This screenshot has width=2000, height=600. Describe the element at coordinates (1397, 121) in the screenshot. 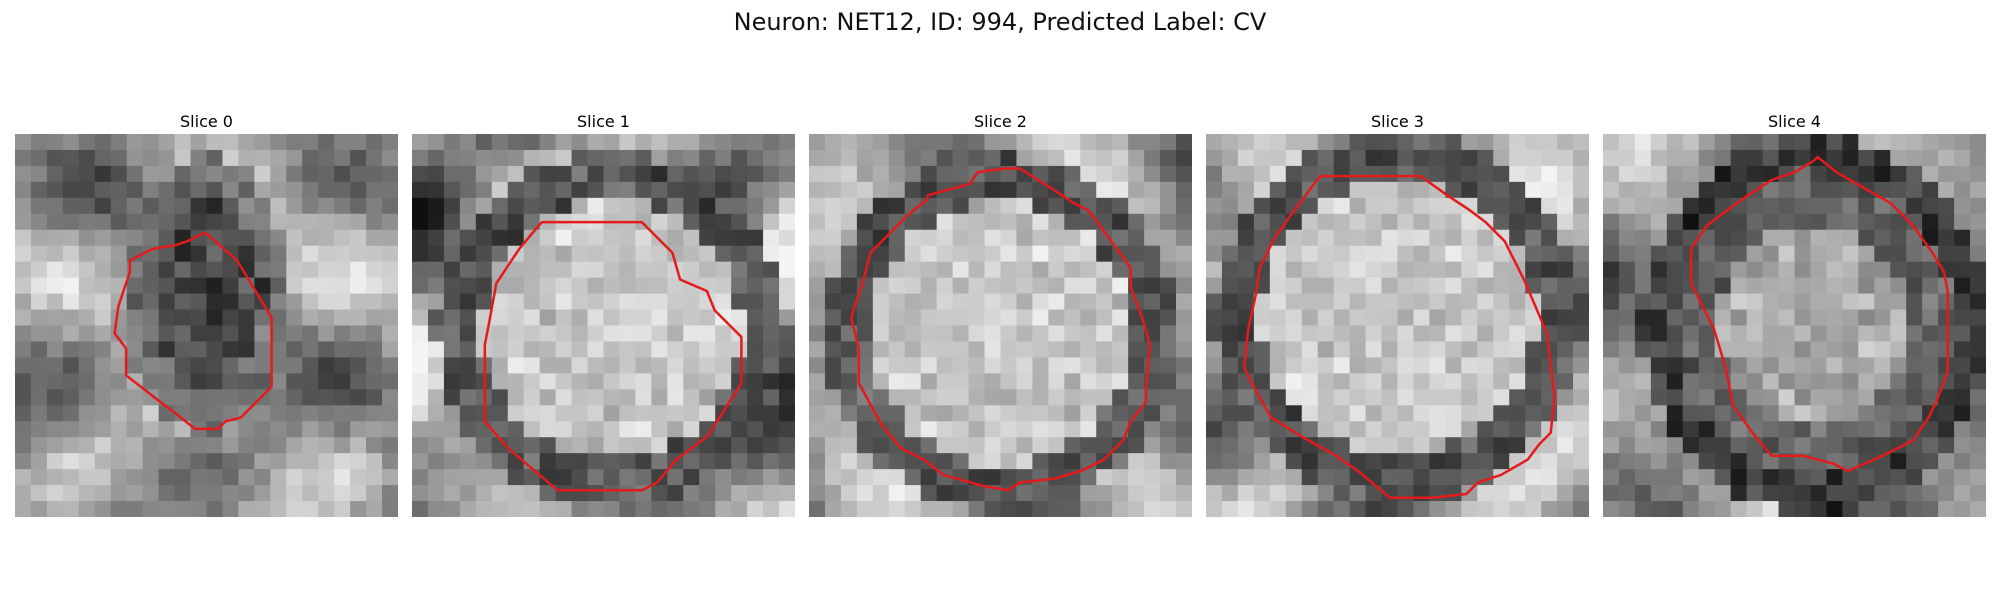

I see `slice-title: Slice 3` at that location.